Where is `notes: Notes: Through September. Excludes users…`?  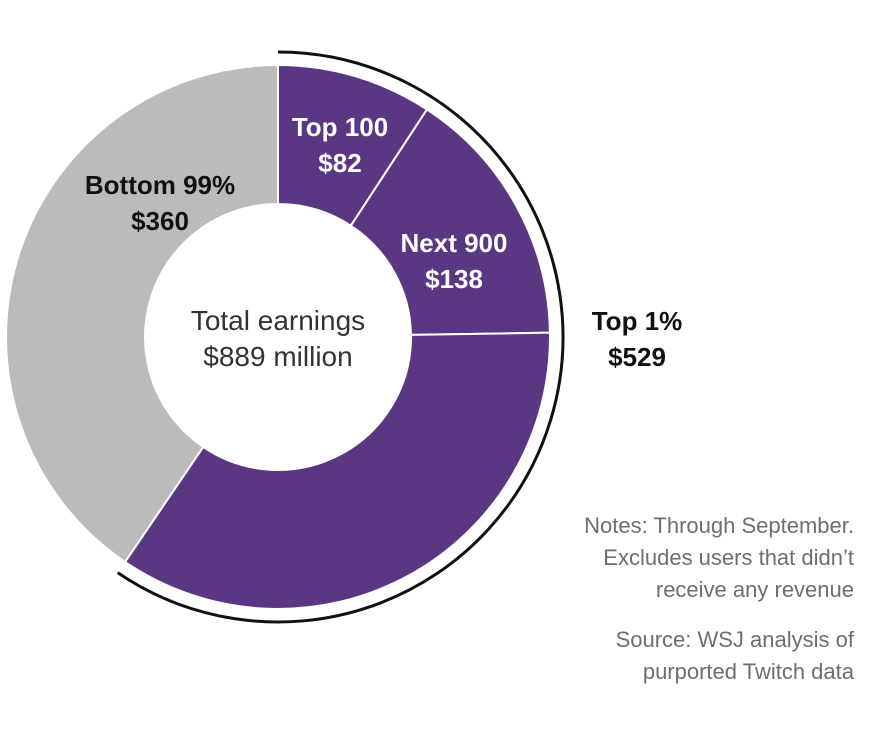
notes: Notes: Through September. Excludes users… is located at coordinates (719, 558).